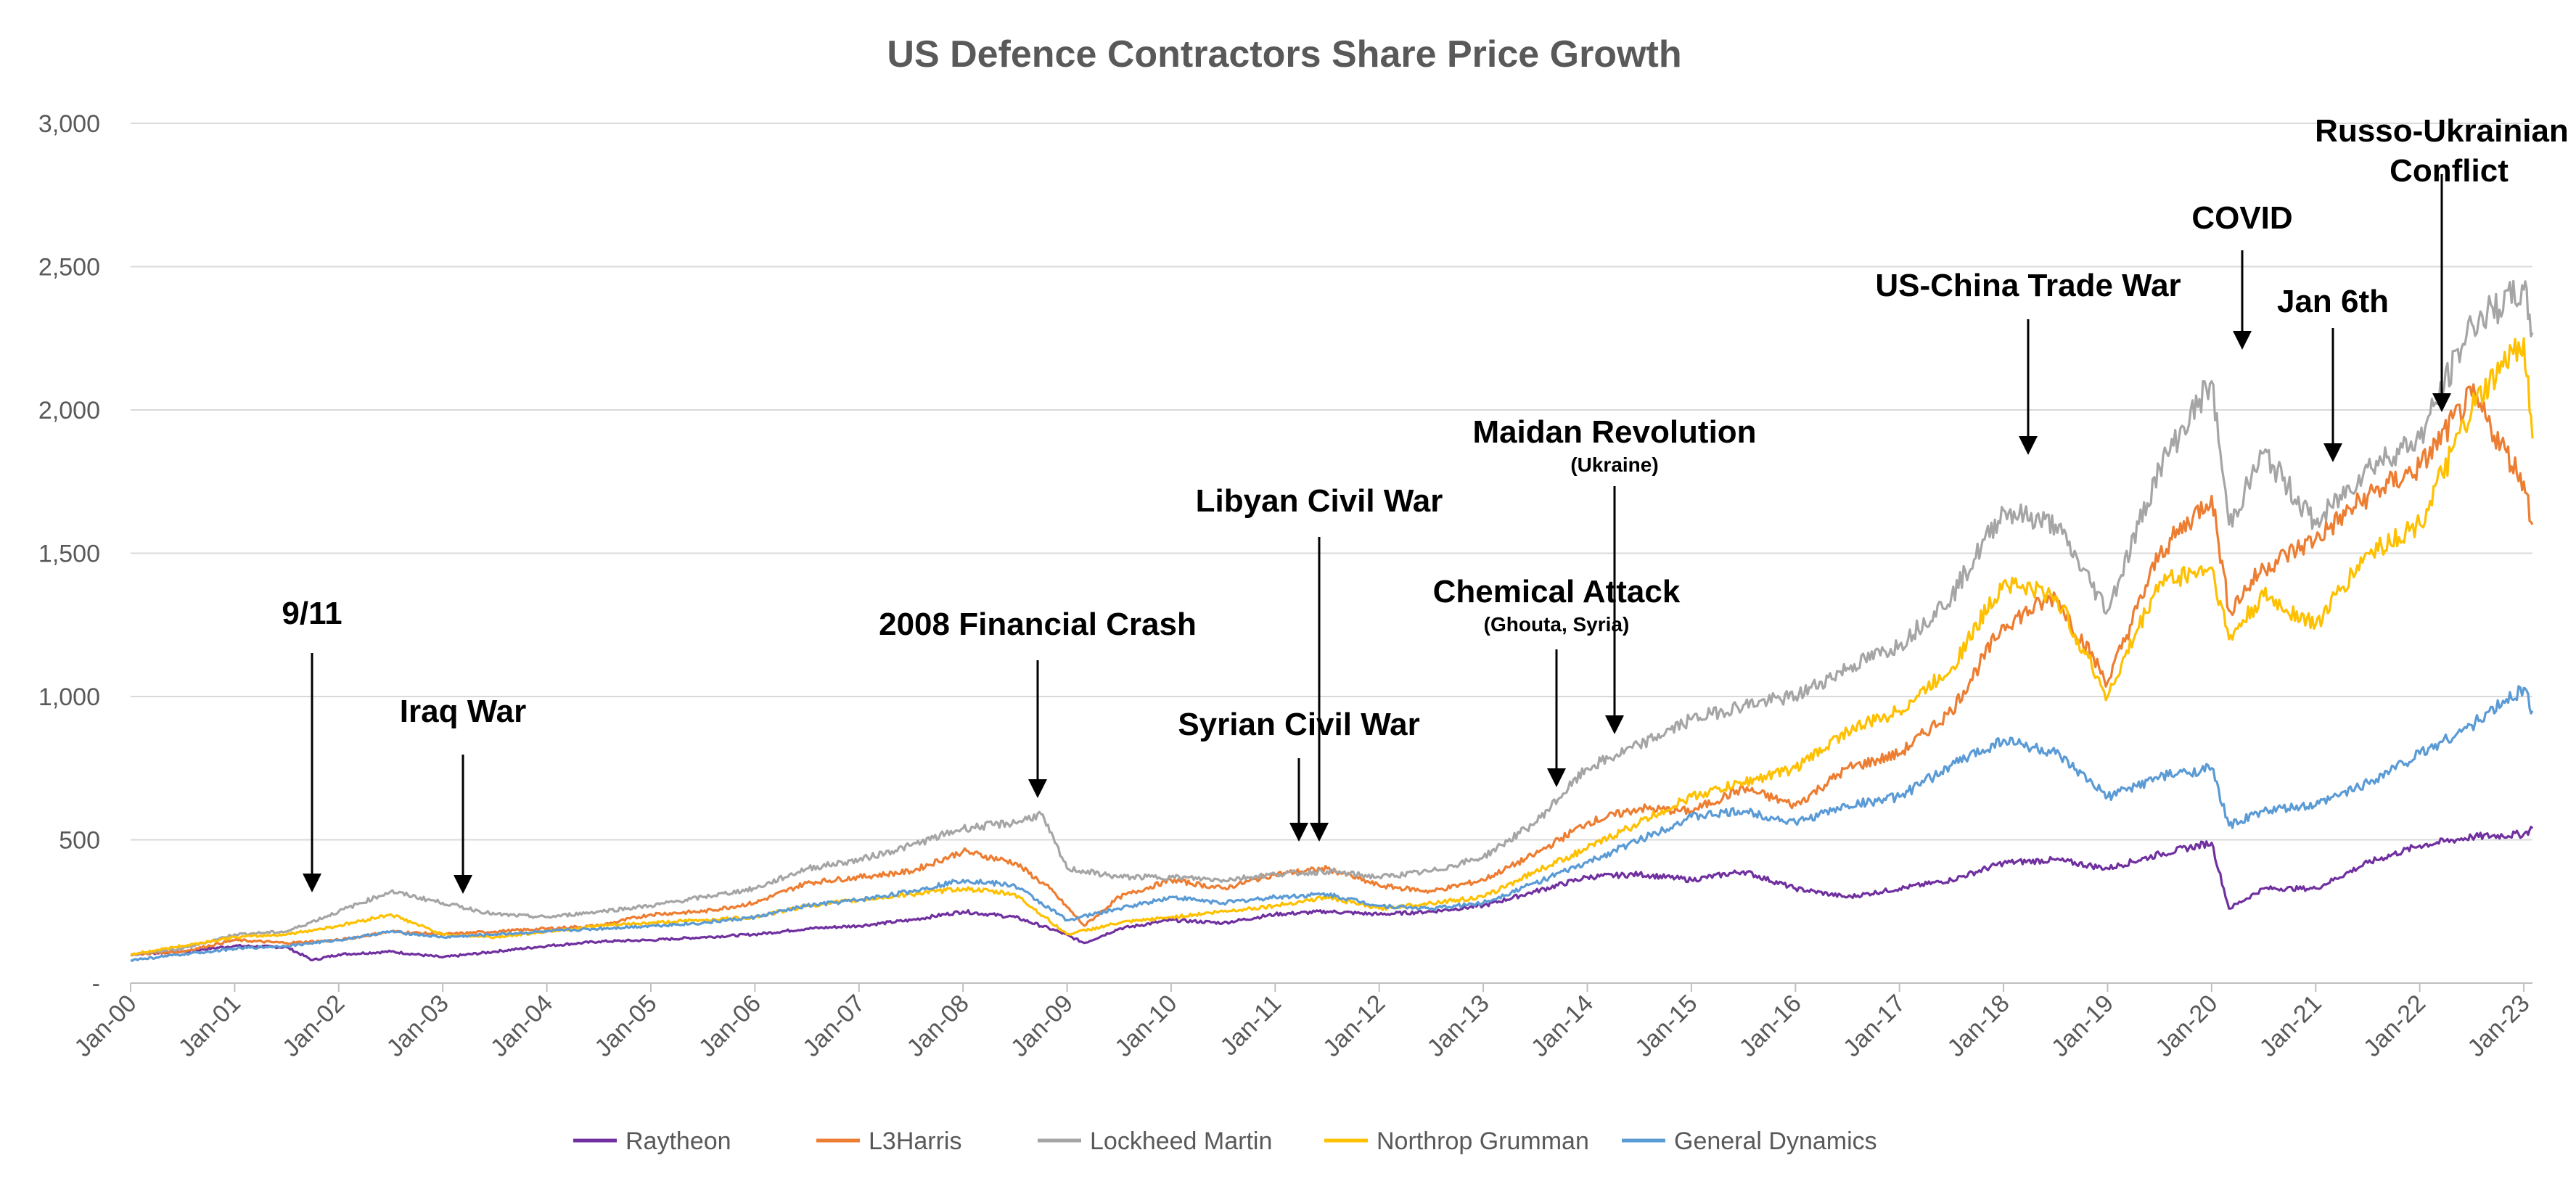 This screenshot has width=2576, height=1179. What do you see at coordinates (2028, 285) in the screenshot?
I see `annotation-label: US-China Trade War` at bounding box center [2028, 285].